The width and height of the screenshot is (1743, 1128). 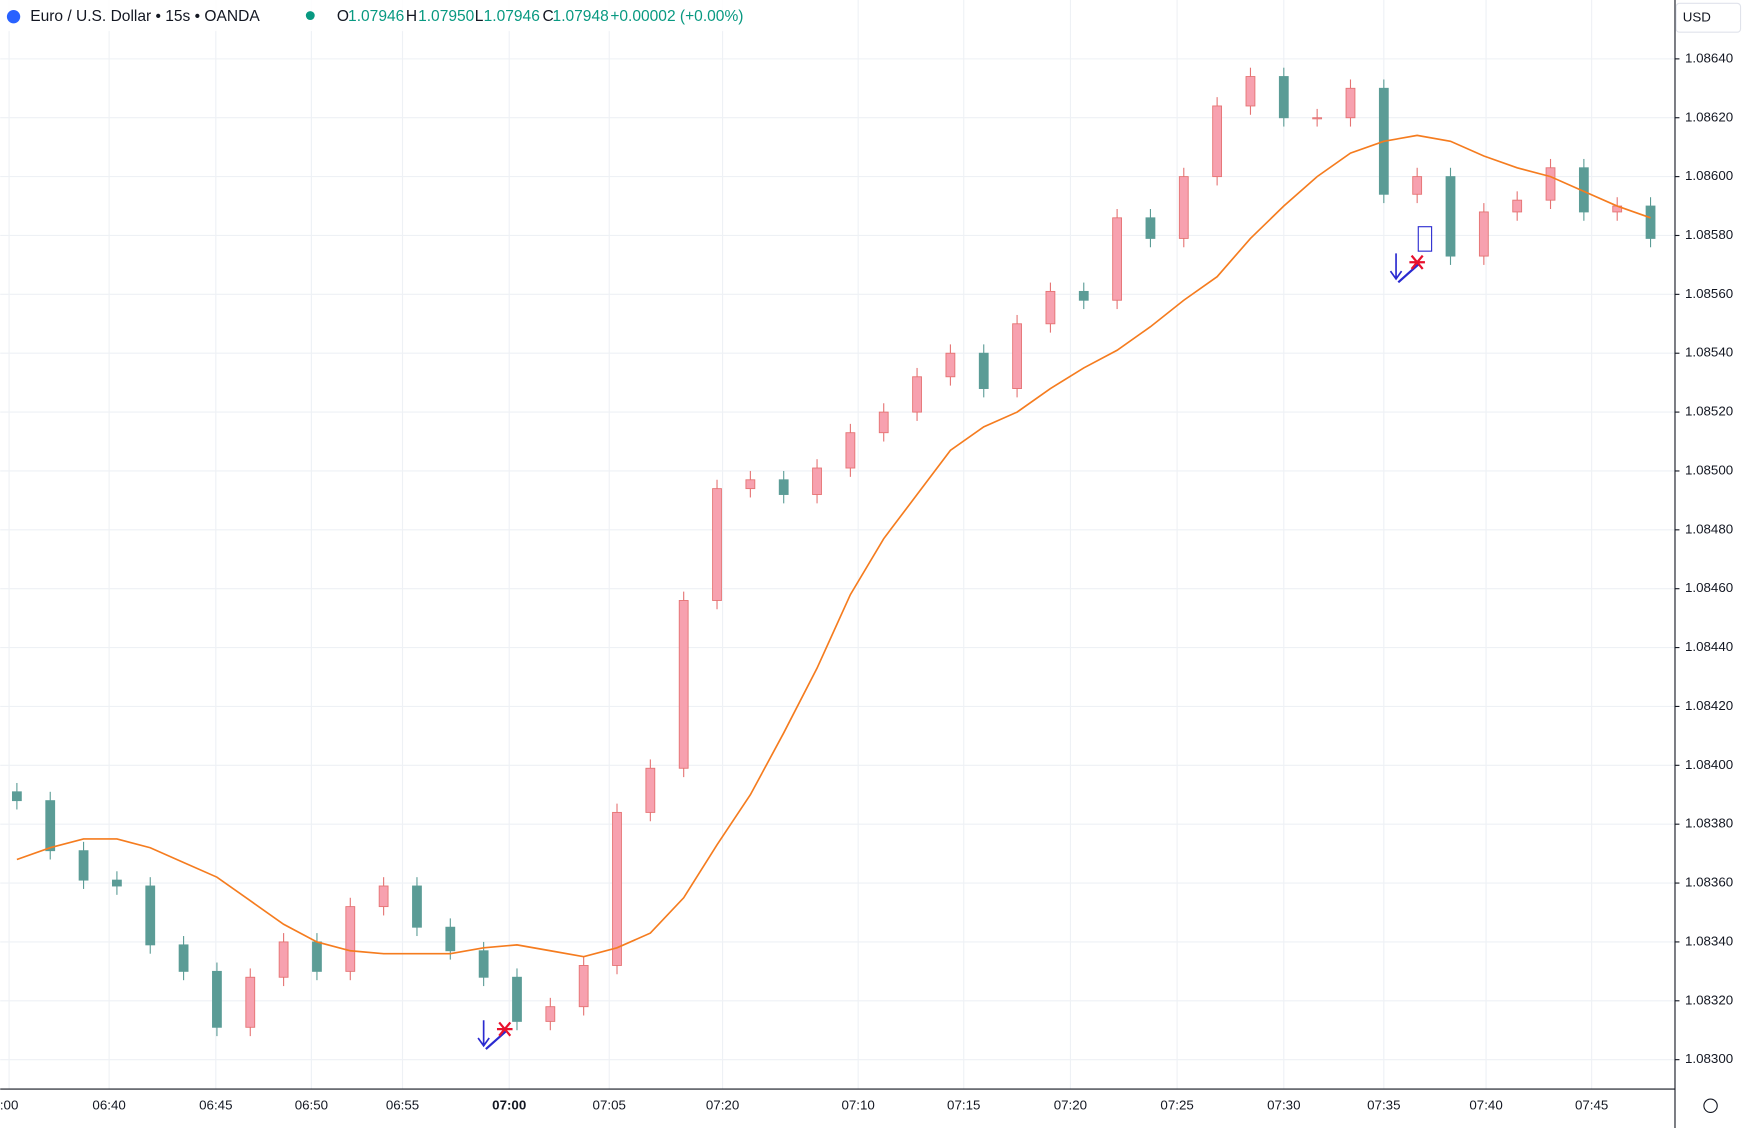 What do you see at coordinates (857, 1104) in the screenshot?
I see `x-tick-label: 07:10` at bounding box center [857, 1104].